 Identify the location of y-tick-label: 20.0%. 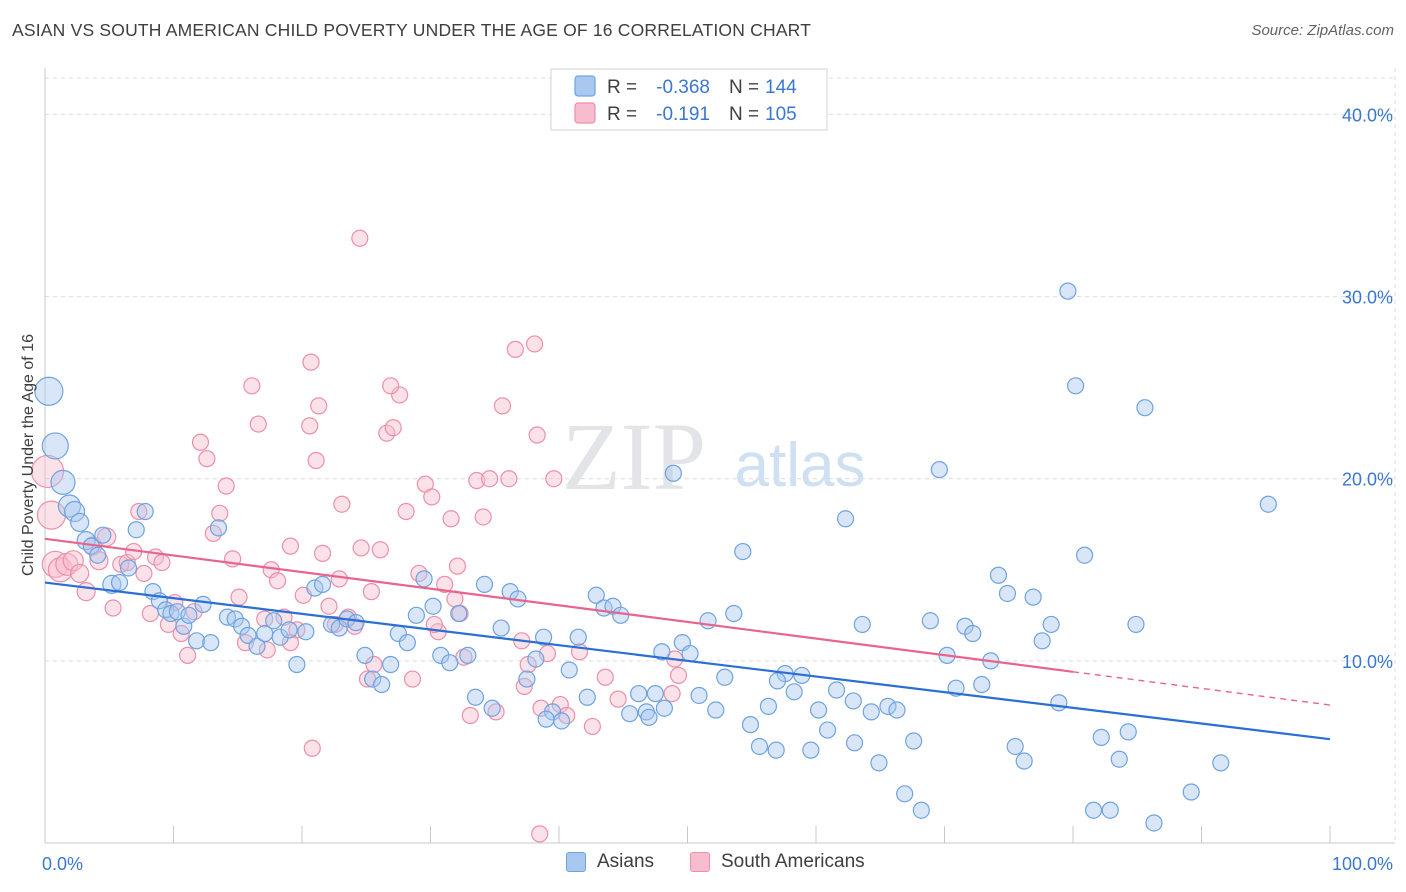
(1367, 480).